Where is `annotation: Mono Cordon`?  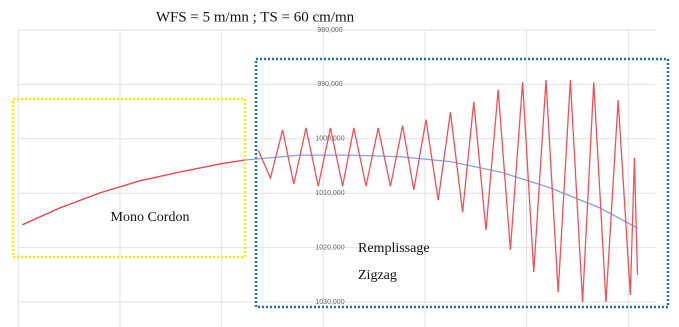
annotation: Mono Cordon is located at coordinates (150, 217).